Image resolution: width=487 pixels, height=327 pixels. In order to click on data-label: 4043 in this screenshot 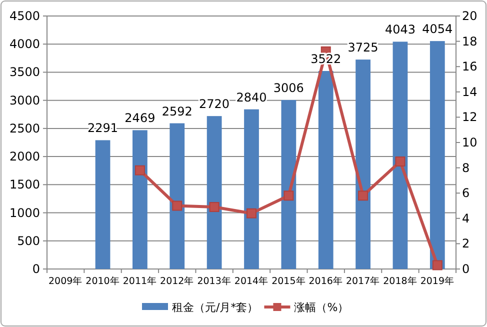, I will do `click(400, 29)`.